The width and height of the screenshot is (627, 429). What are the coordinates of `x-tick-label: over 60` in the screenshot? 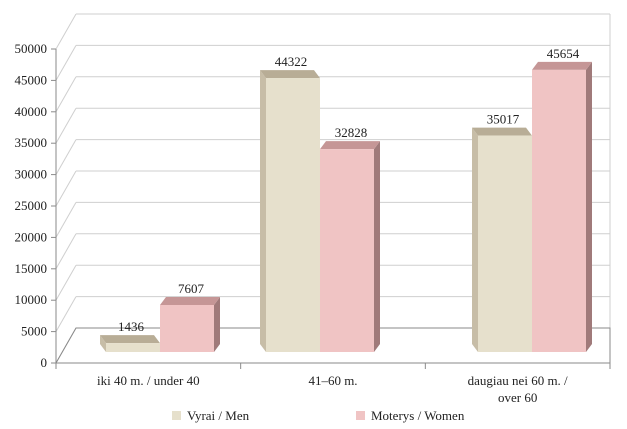 It's located at (517, 397).